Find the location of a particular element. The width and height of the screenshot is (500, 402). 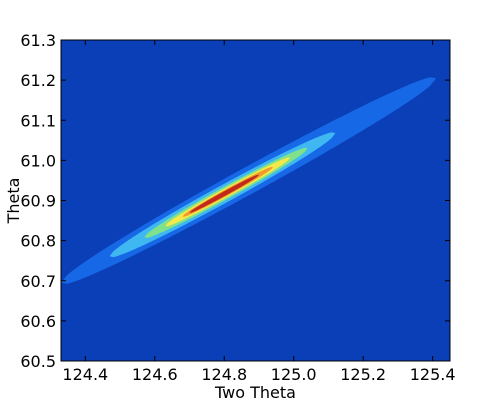

y-tick-label: 61.0 is located at coordinates (38, 160).